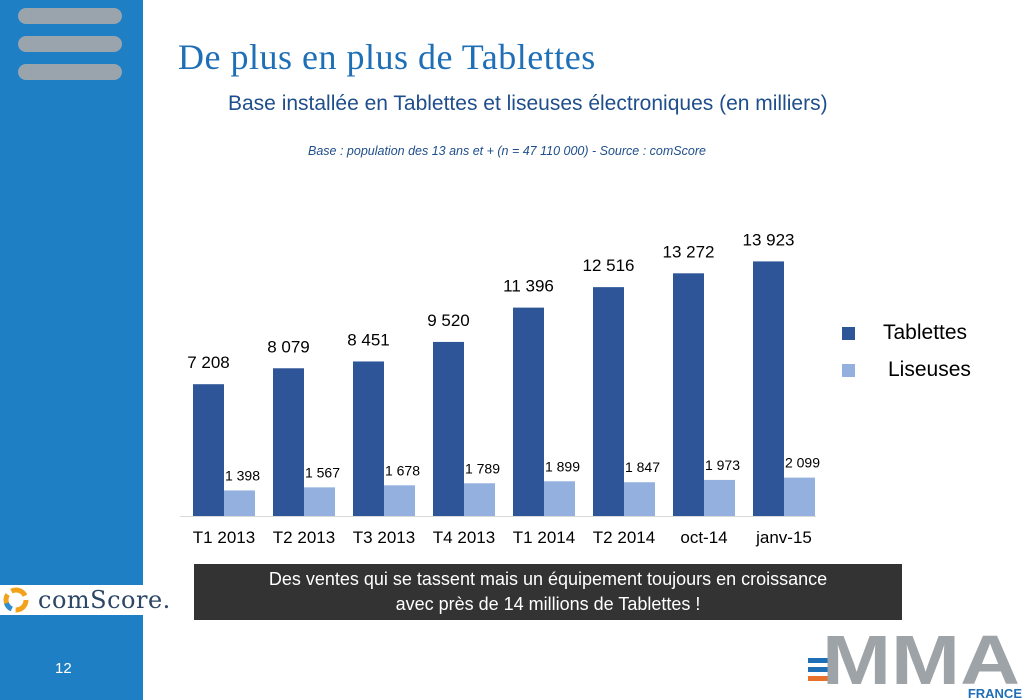  What do you see at coordinates (544, 537) in the screenshot?
I see `x-tick-label-5: T1 2014` at bounding box center [544, 537].